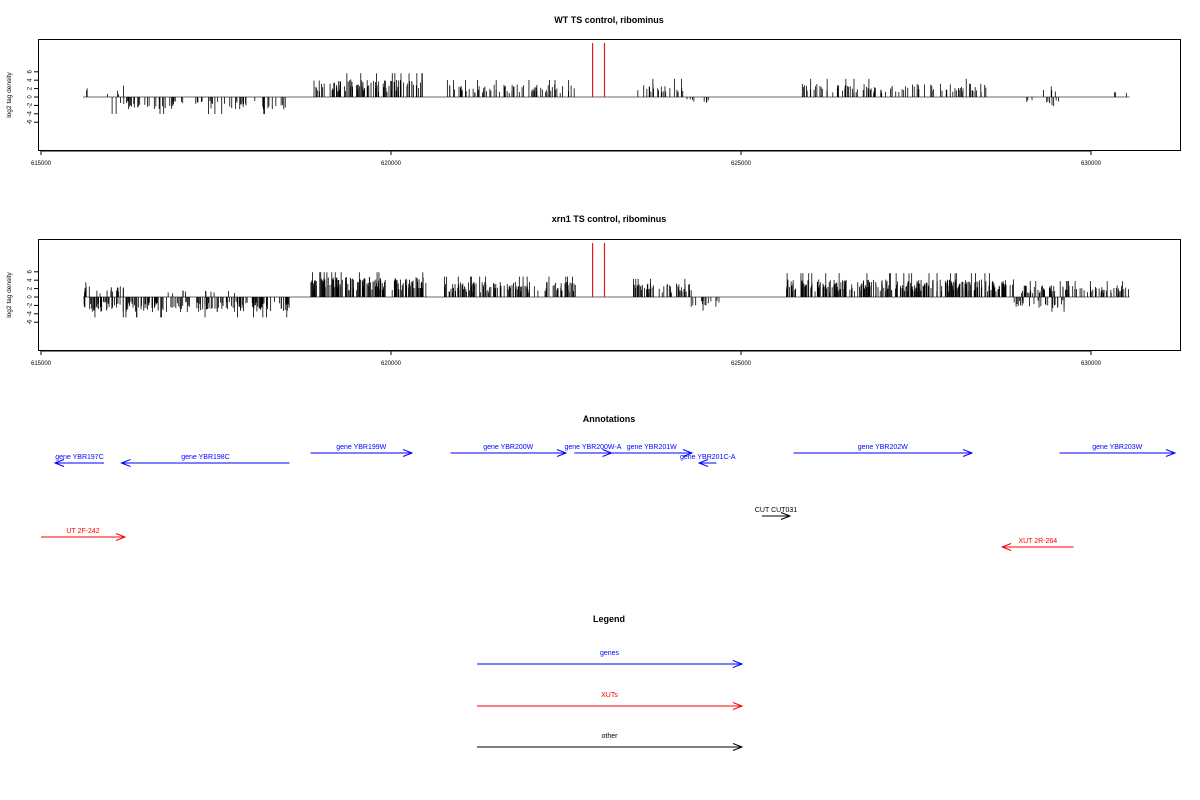  Describe the element at coordinates (609, 219) in the screenshot. I see `panel-xrn1-title: xrn1 TS control, ribominus` at that location.